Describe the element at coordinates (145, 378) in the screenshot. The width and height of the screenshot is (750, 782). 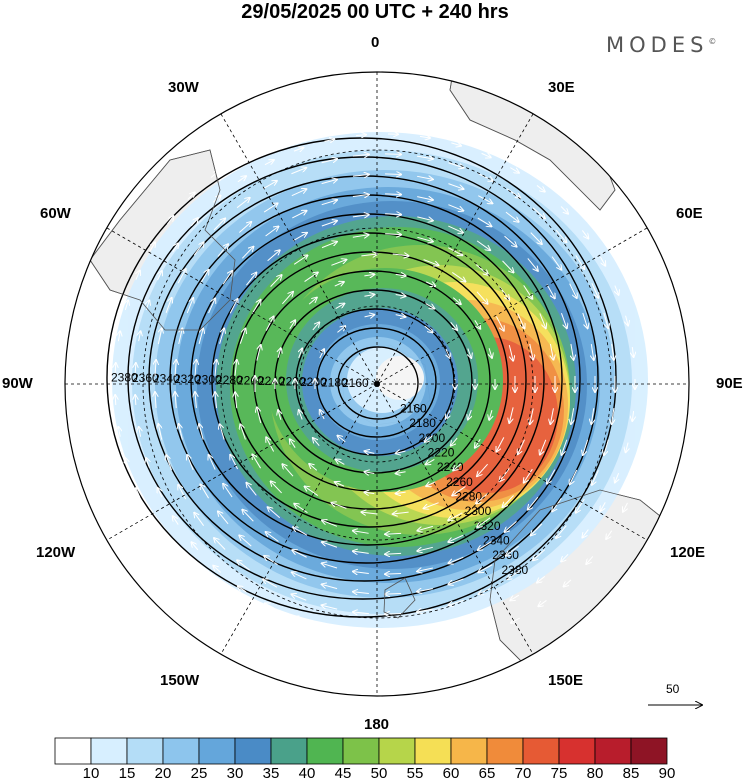
I see `contour-label-2360-0: 2360` at that location.